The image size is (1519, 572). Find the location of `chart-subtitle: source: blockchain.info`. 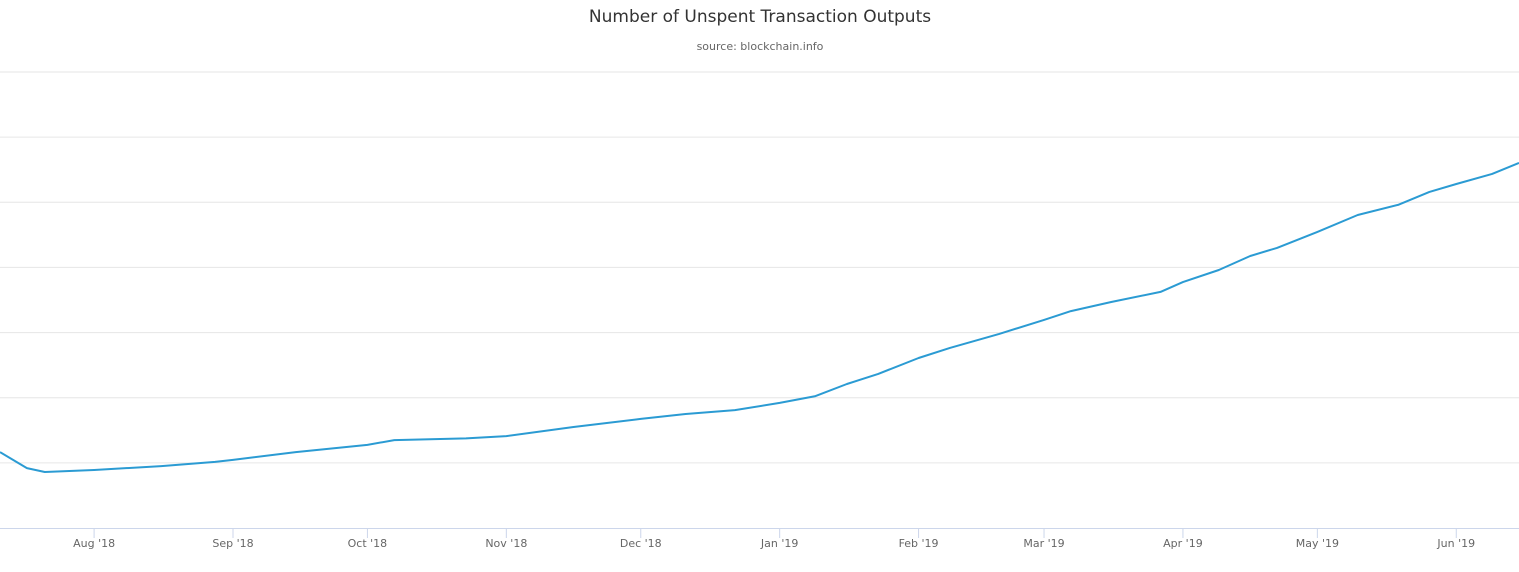

chart-subtitle: source: blockchain.info is located at coordinates (760, 46).